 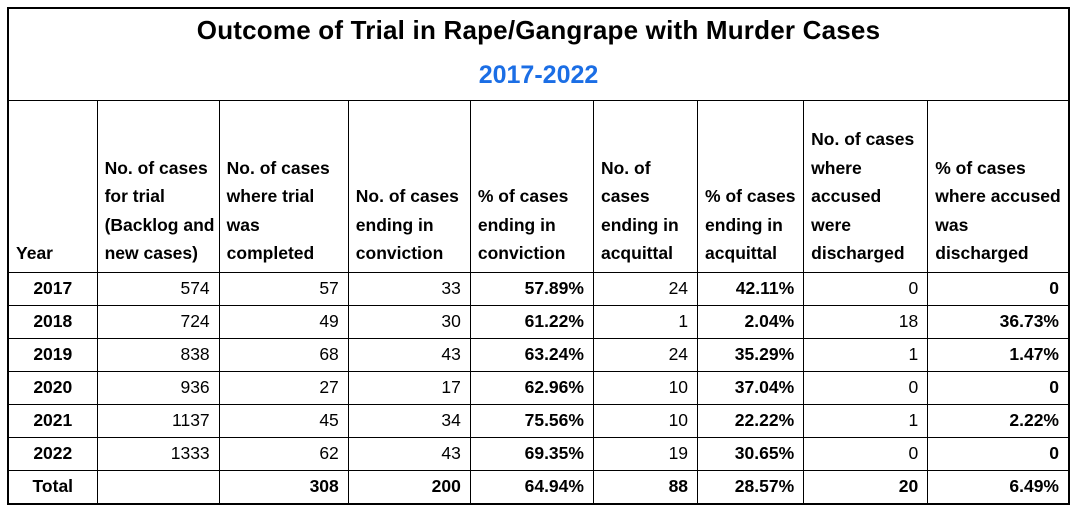 I want to click on cell-r0-c3: 33, so click(x=409, y=289).